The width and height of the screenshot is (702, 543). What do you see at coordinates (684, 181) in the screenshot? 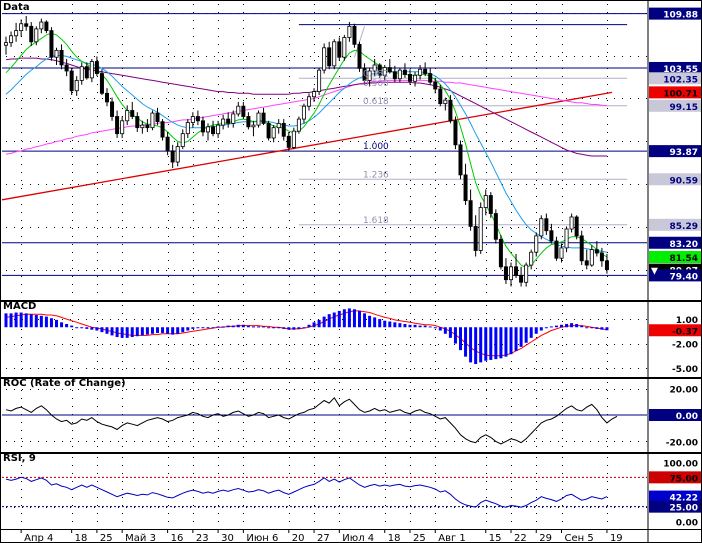
I see `price-axis-label: 90.59` at bounding box center [684, 181].